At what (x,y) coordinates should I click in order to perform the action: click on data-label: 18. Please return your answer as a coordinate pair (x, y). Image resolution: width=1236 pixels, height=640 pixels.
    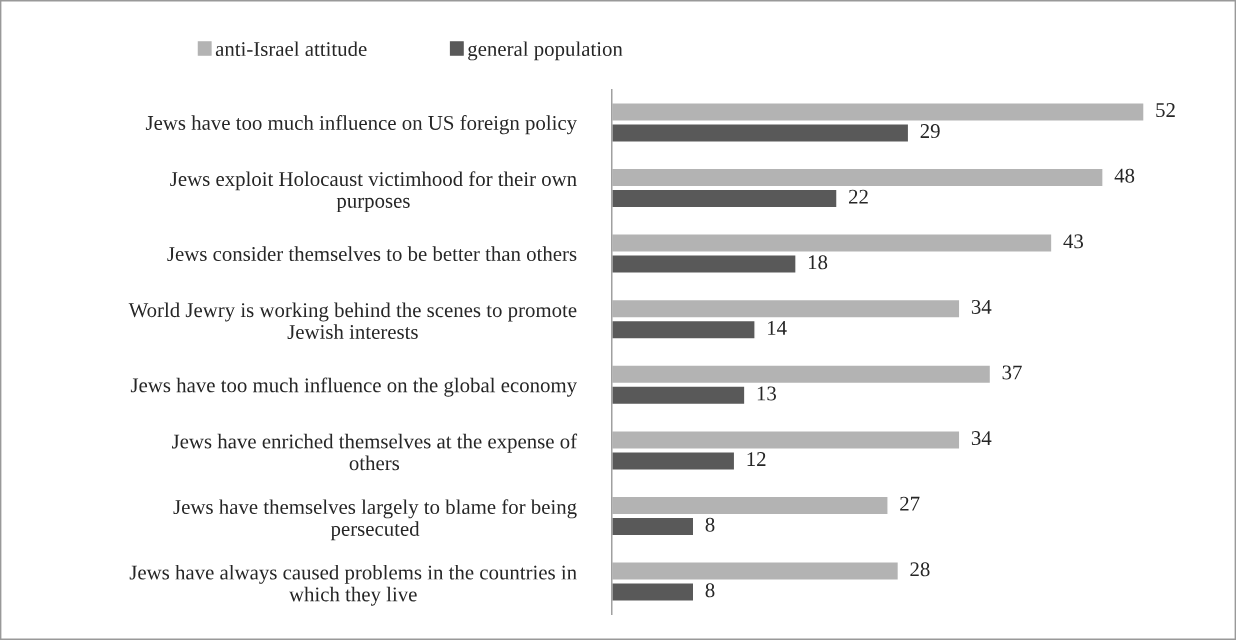
    Looking at the image, I should click on (818, 262).